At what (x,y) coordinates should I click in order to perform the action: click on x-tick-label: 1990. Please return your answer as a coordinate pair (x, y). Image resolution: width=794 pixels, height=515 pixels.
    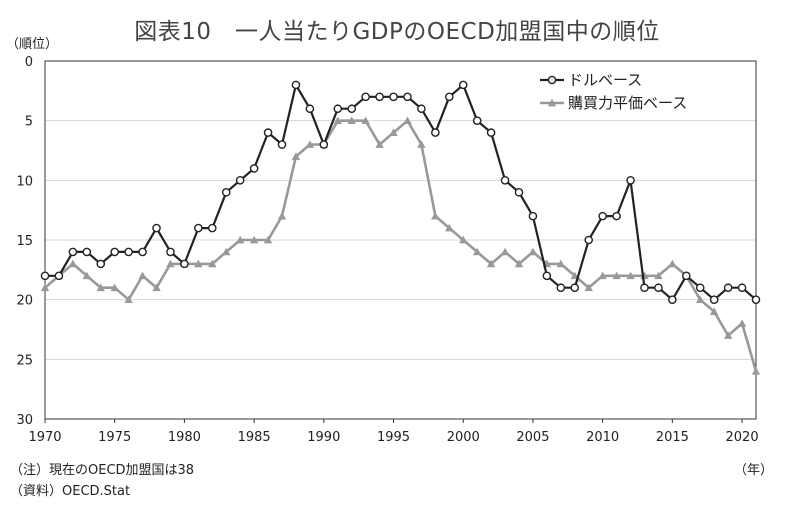
    Looking at the image, I should click on (323, 437).